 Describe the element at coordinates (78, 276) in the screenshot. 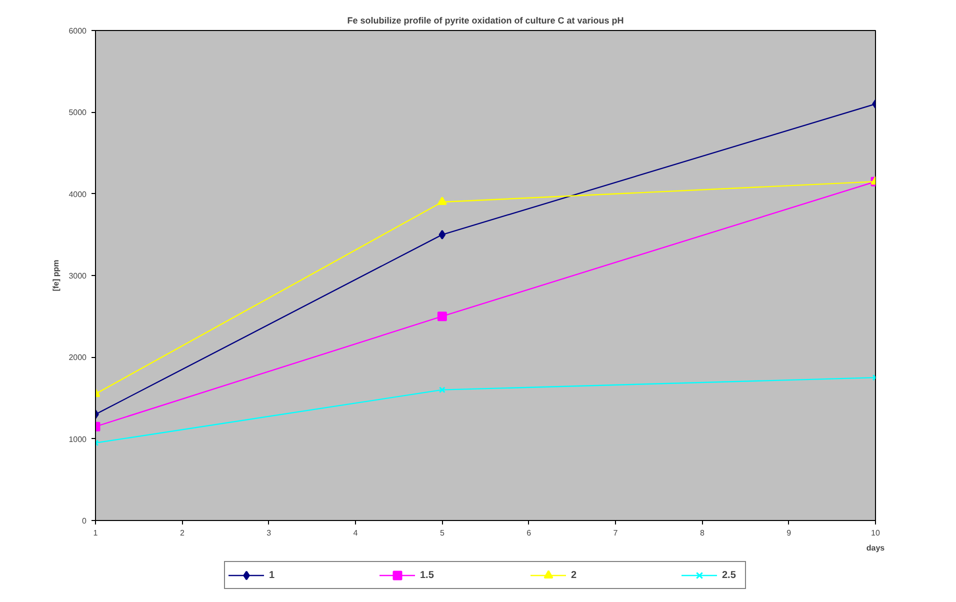

I see `y-tick-label: 3000` at that location.